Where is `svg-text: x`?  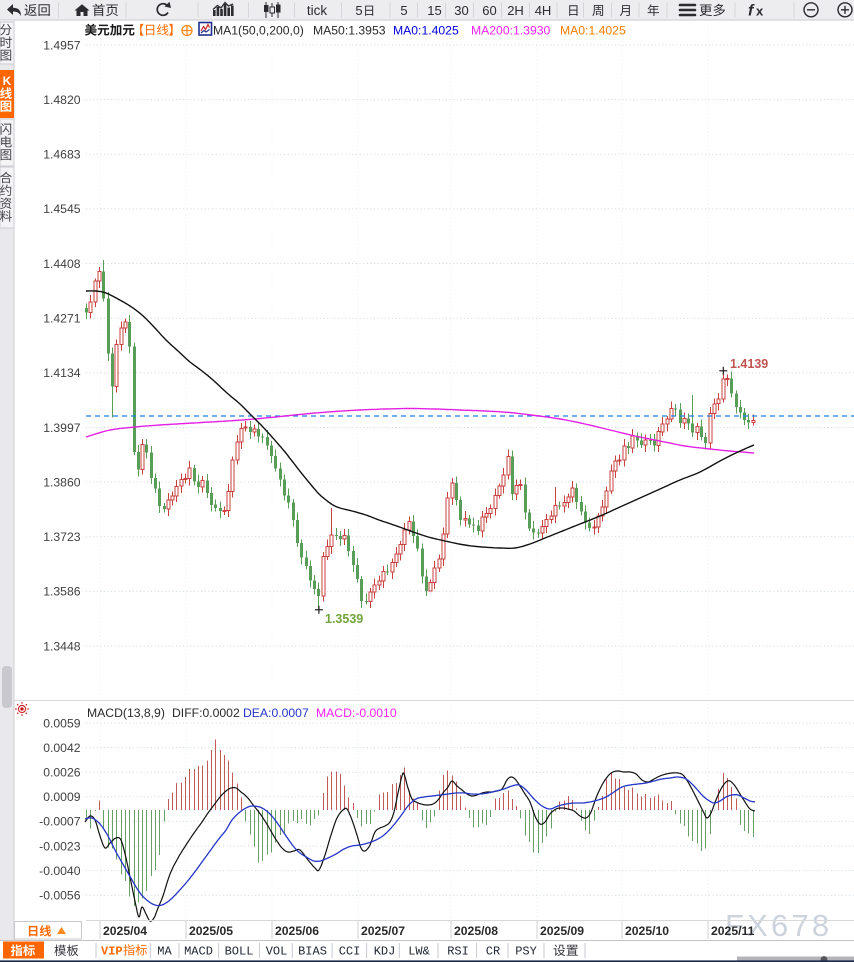 svg-text: x is located at coordinates (760, 11).